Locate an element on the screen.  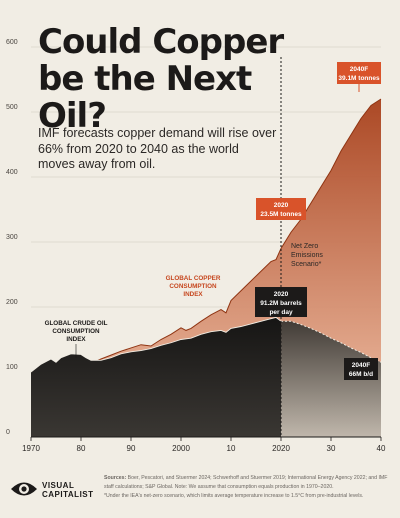
footer is located at coordinates (200, 488).